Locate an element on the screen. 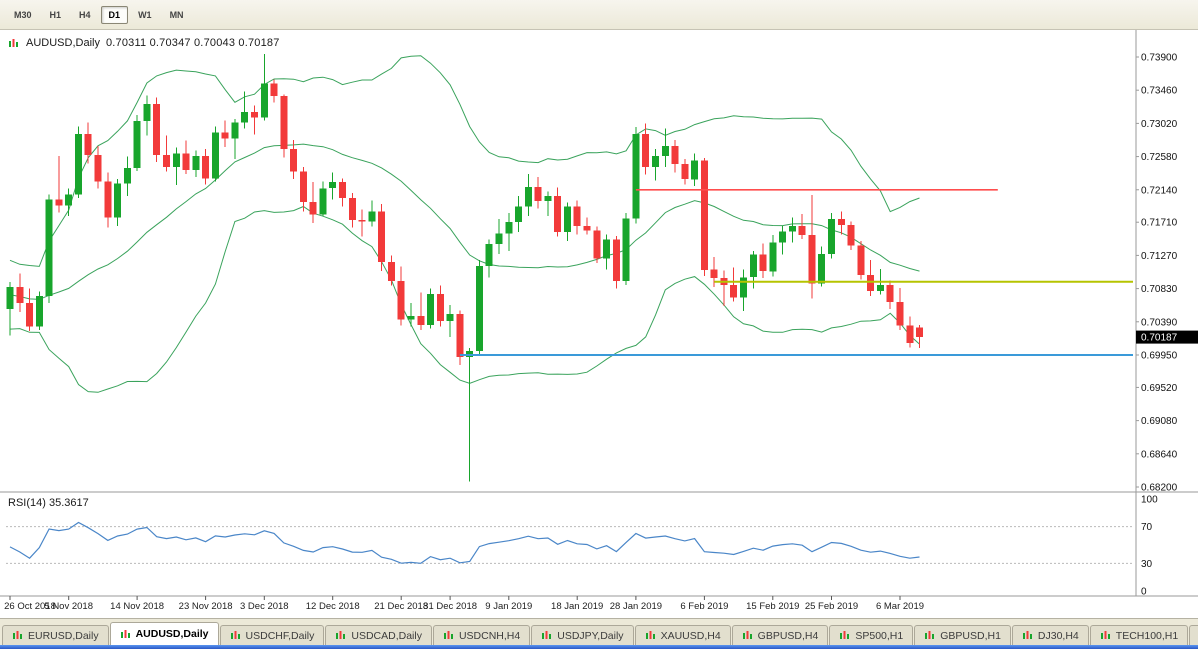  price-axis-label: 0.72140 is located at coordinates (1159, 190).